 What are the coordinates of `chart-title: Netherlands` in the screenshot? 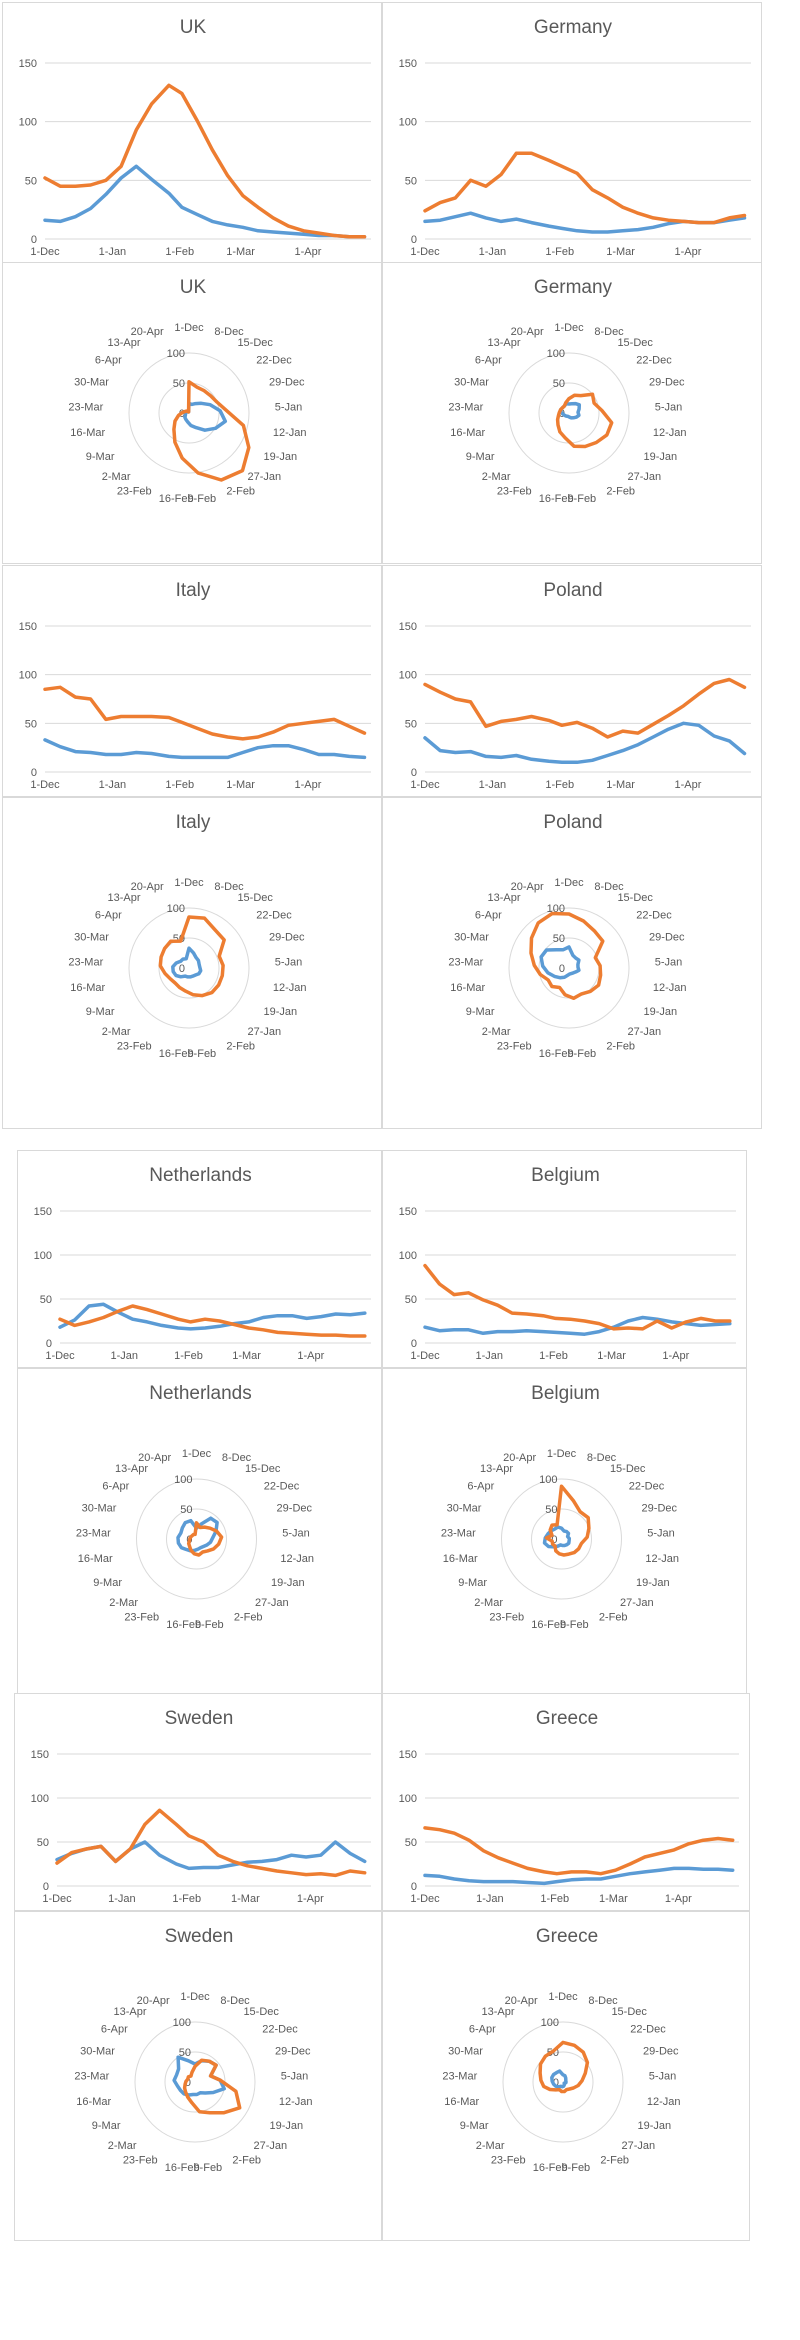 It's located at (200, 1175).